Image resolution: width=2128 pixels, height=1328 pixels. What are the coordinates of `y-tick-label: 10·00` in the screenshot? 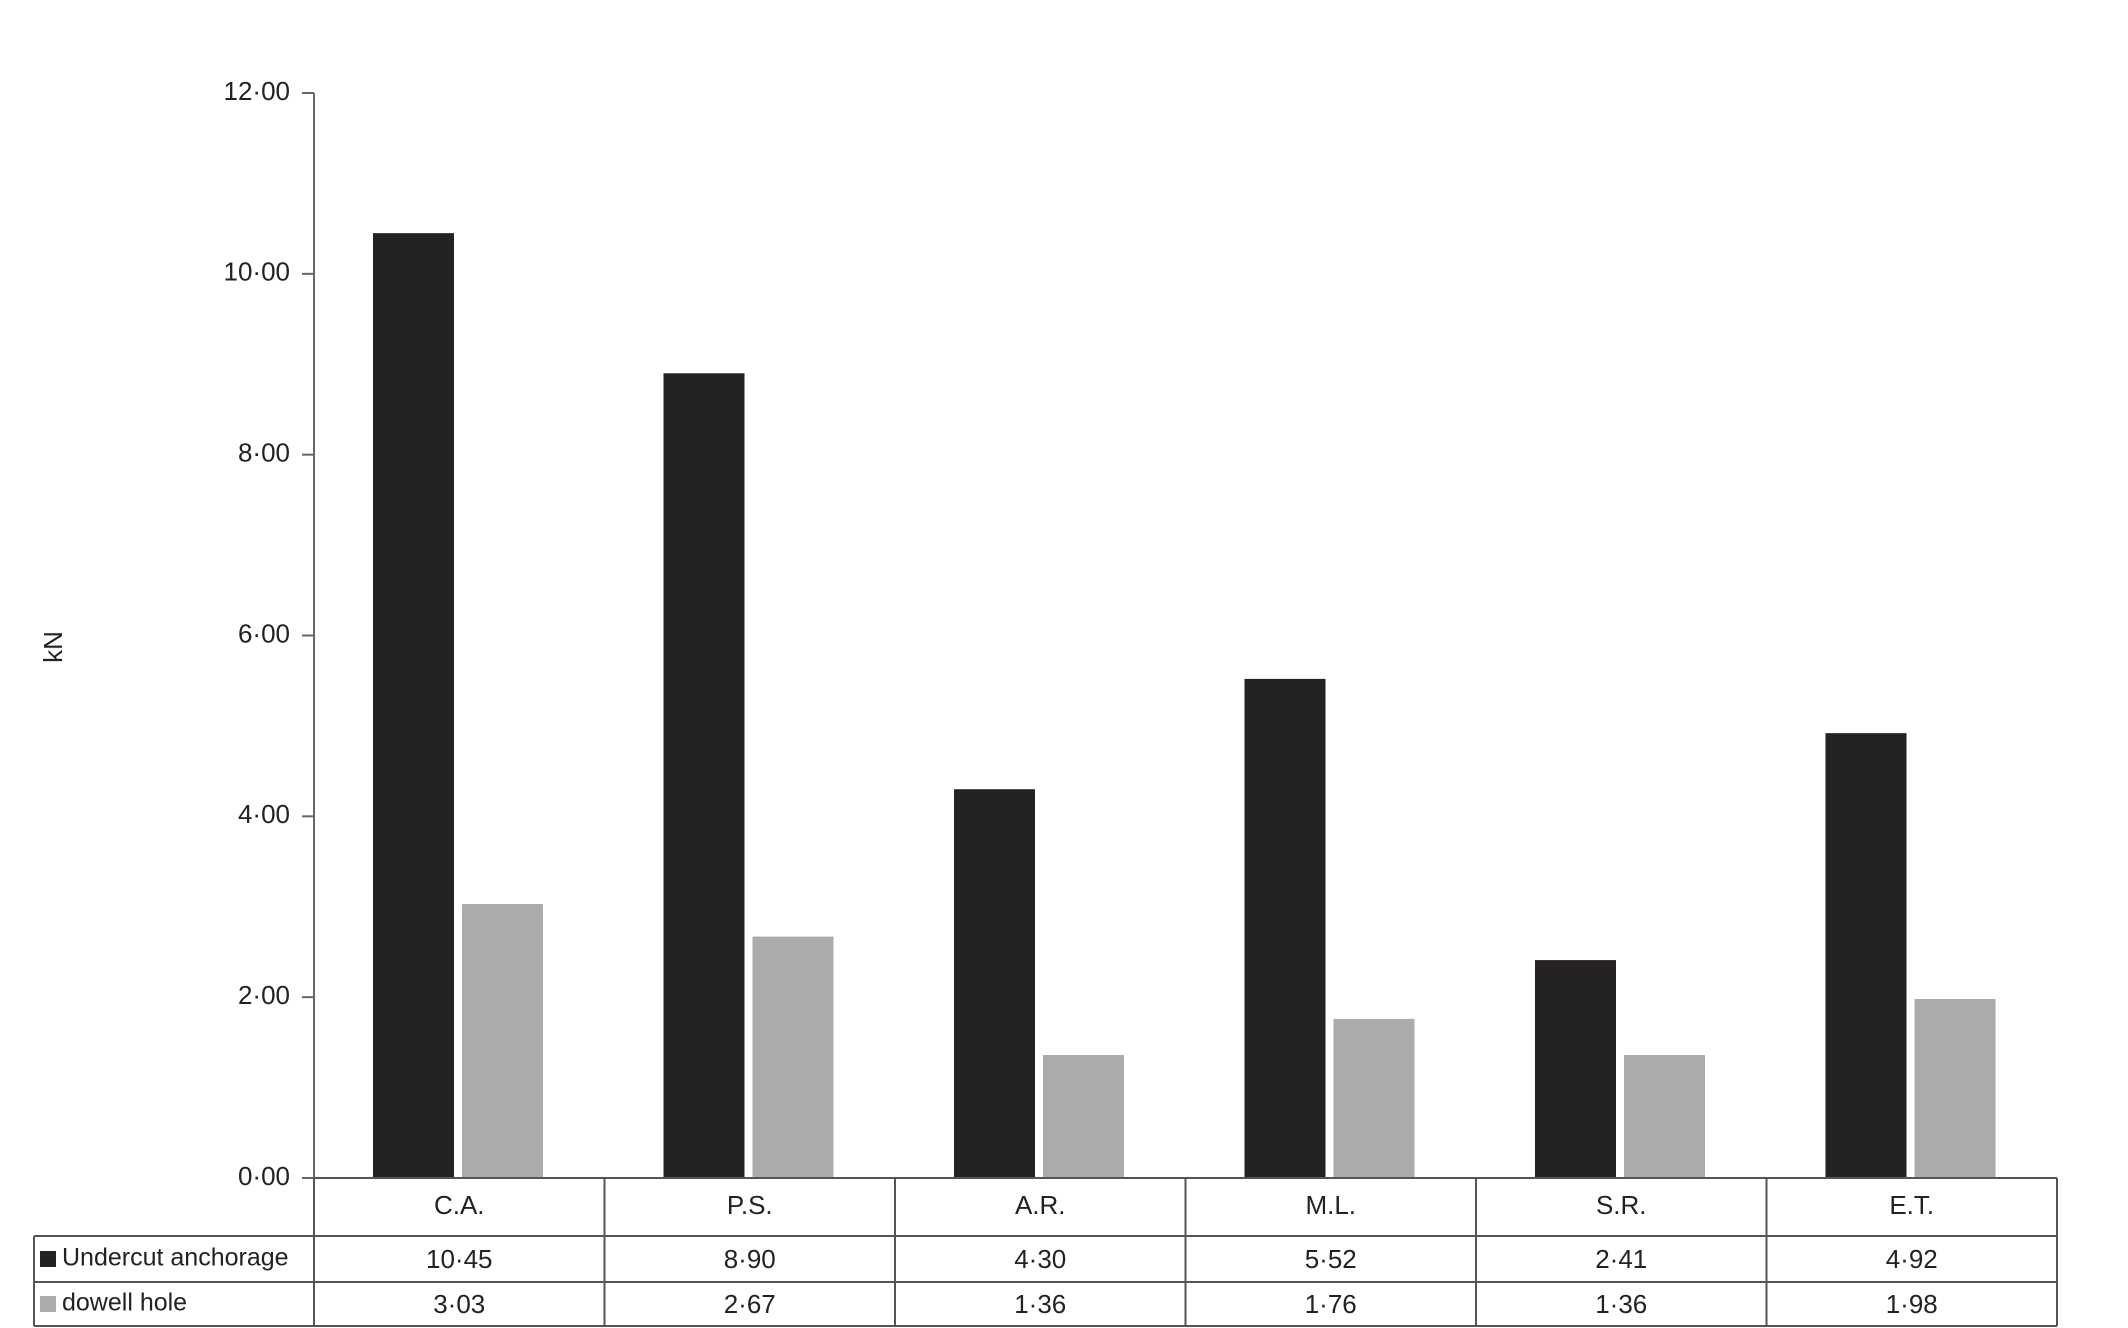 It's located at (257, 272).